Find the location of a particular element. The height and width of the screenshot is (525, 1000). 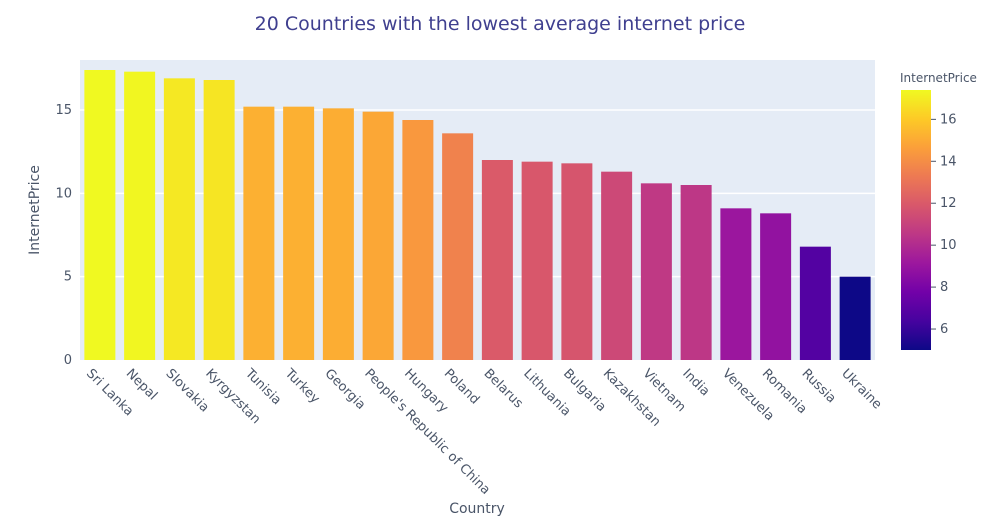

x-tick-label: Turkey is located at coordinates (301, 386).